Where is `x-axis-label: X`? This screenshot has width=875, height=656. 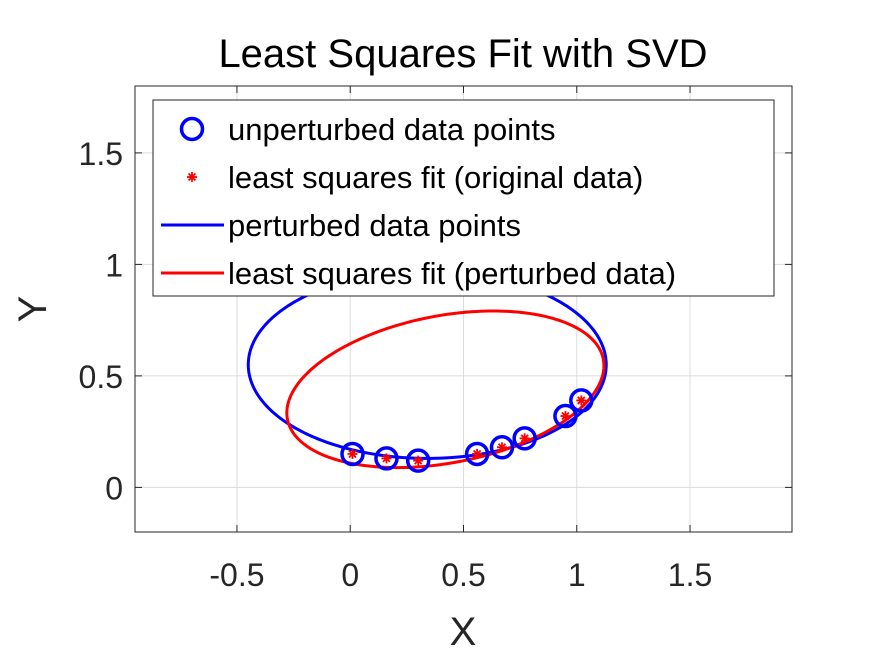
x-axis-label: X is located at coordinates (463, 632).